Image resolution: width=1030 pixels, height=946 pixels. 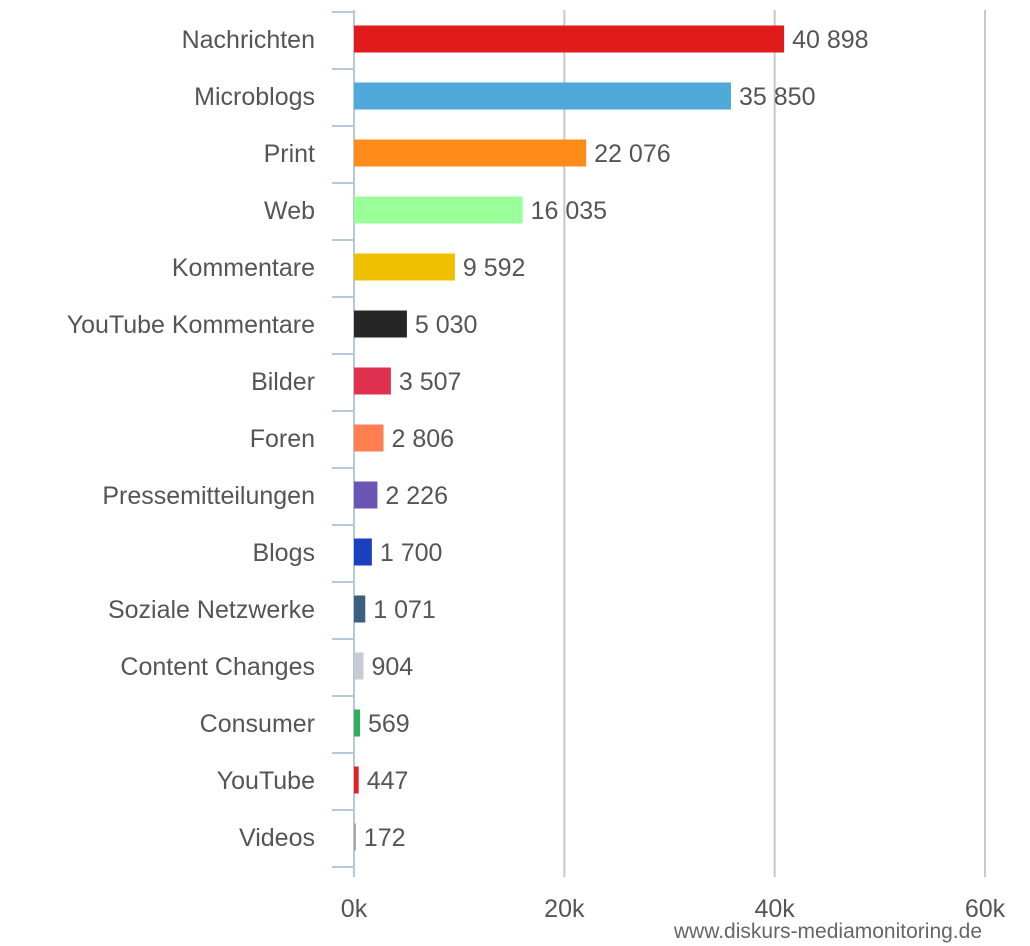 What do you see at coordinates (564, 909) in the screenshot?
I see `x-tick-label: 20k` at bounding box center [564, 909].